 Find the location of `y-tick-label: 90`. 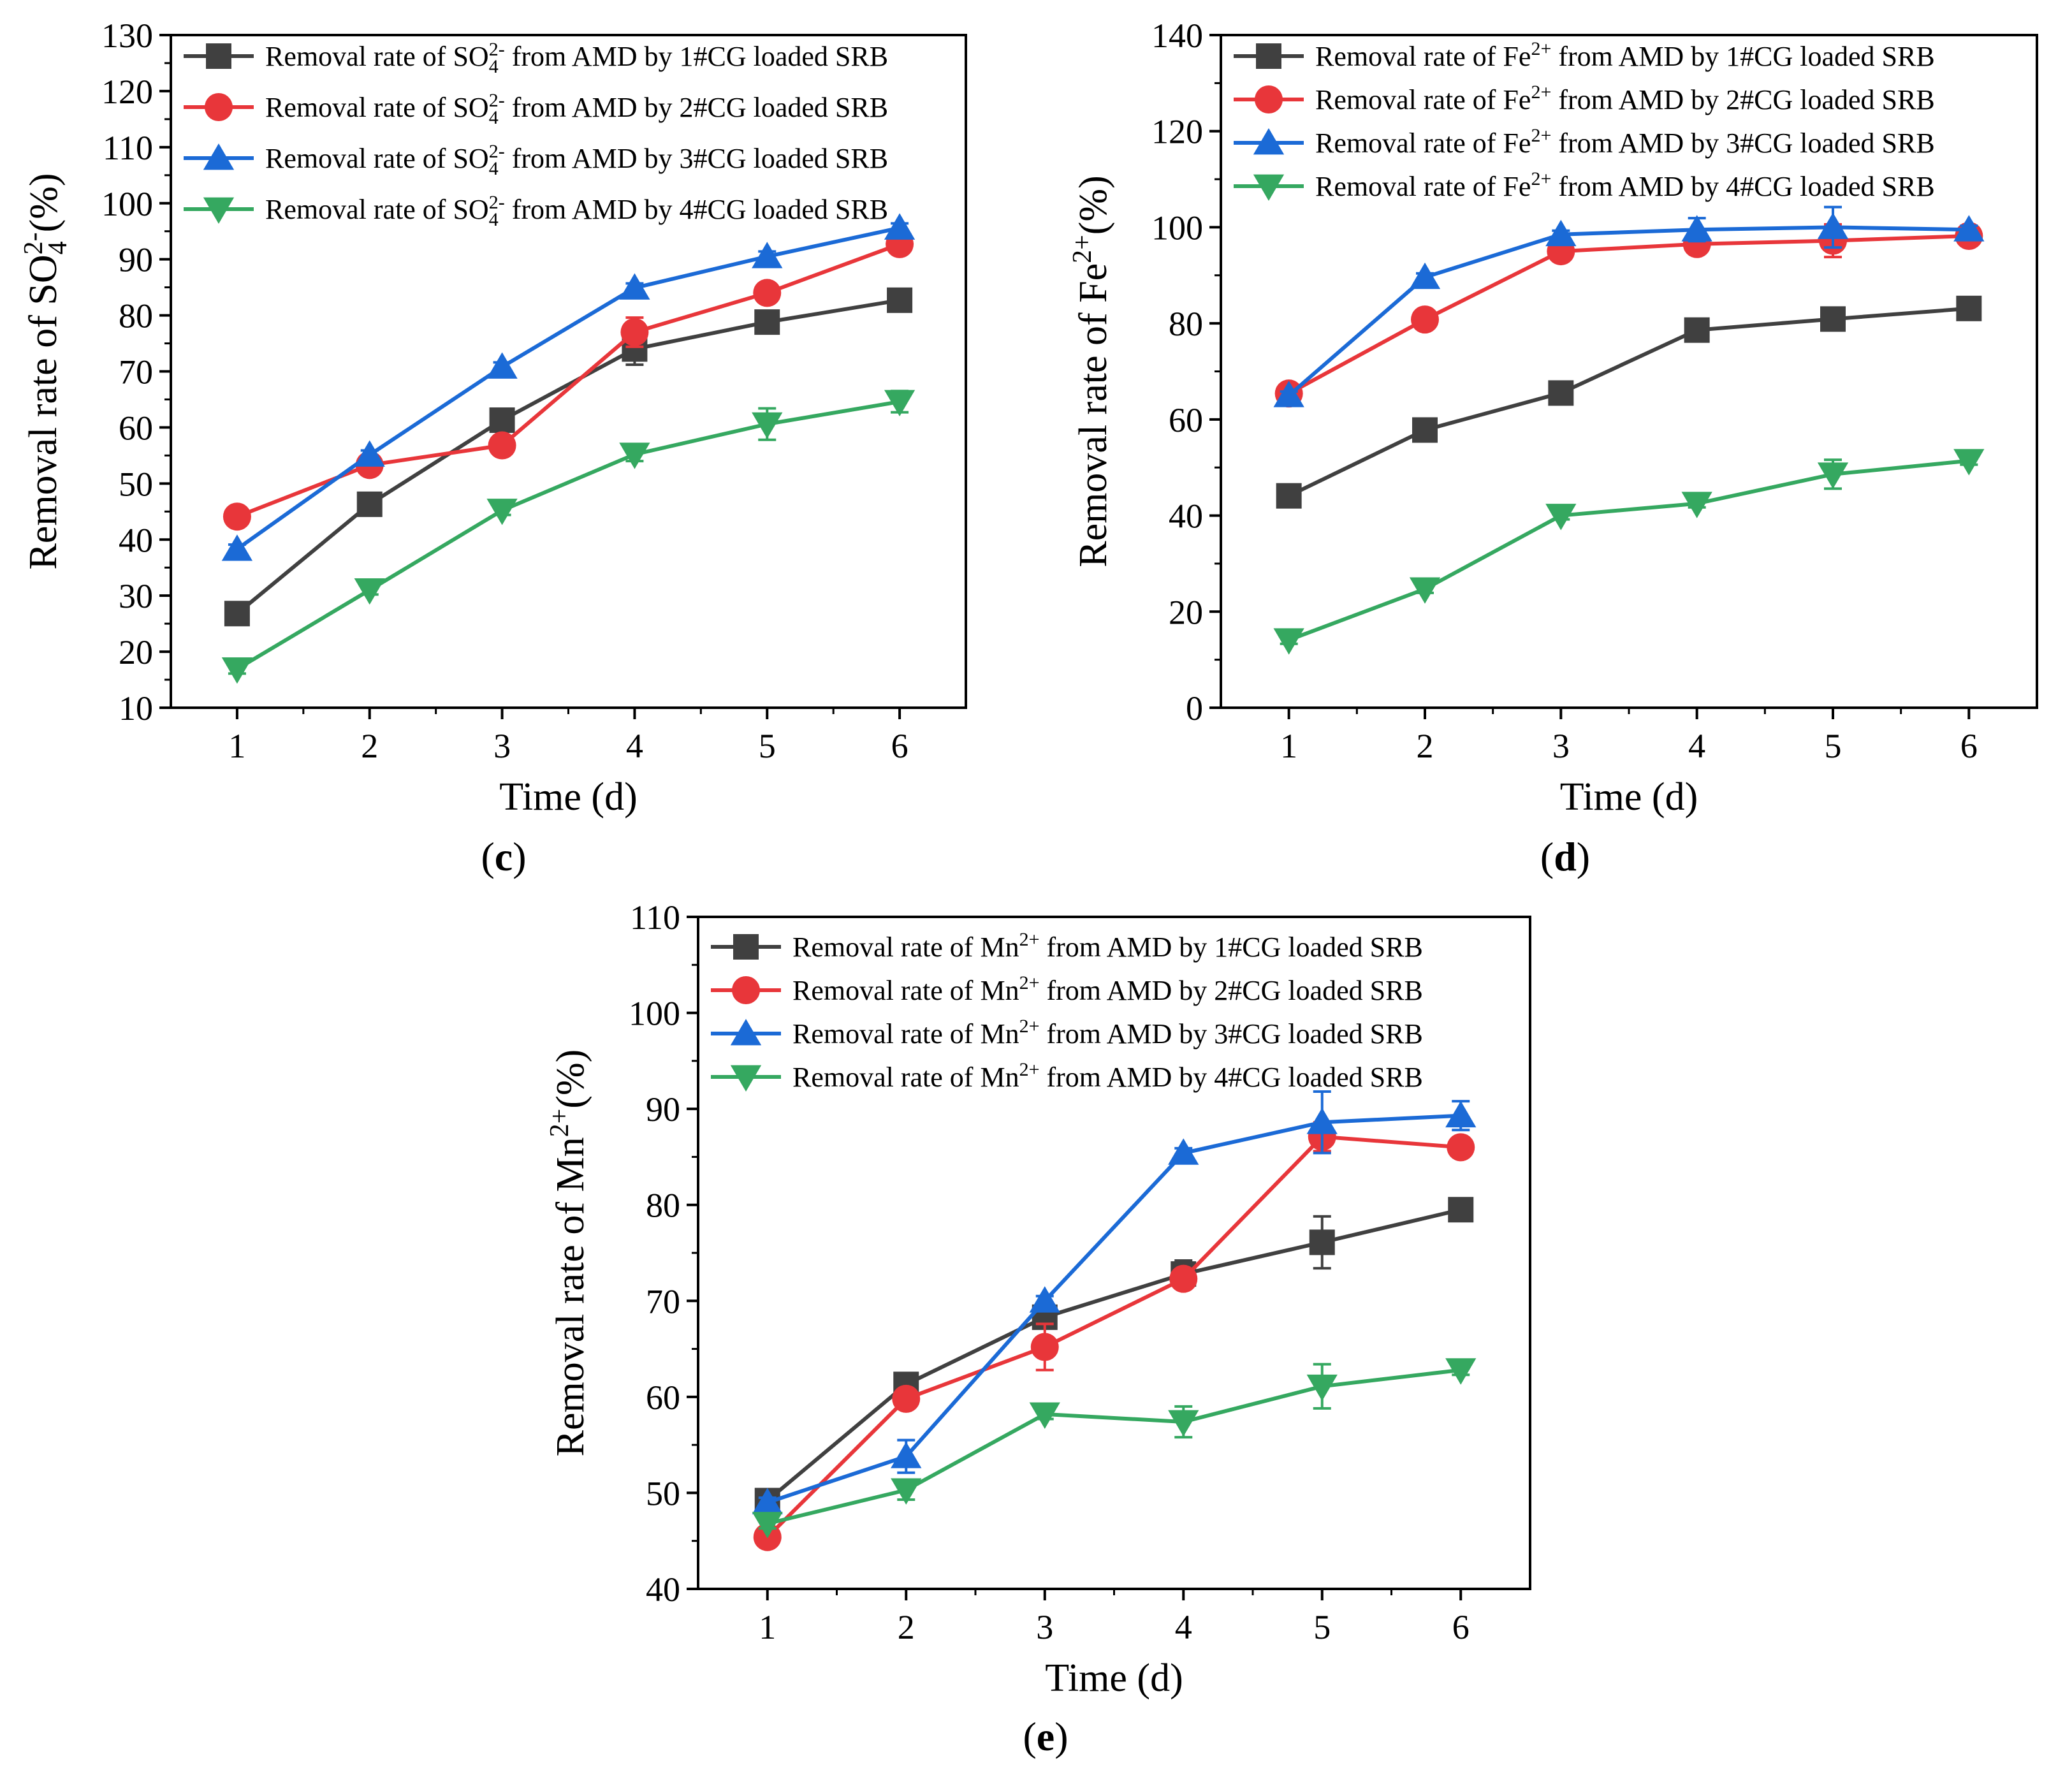

y-tick-label: 90 is located at coordinates (136, 260).